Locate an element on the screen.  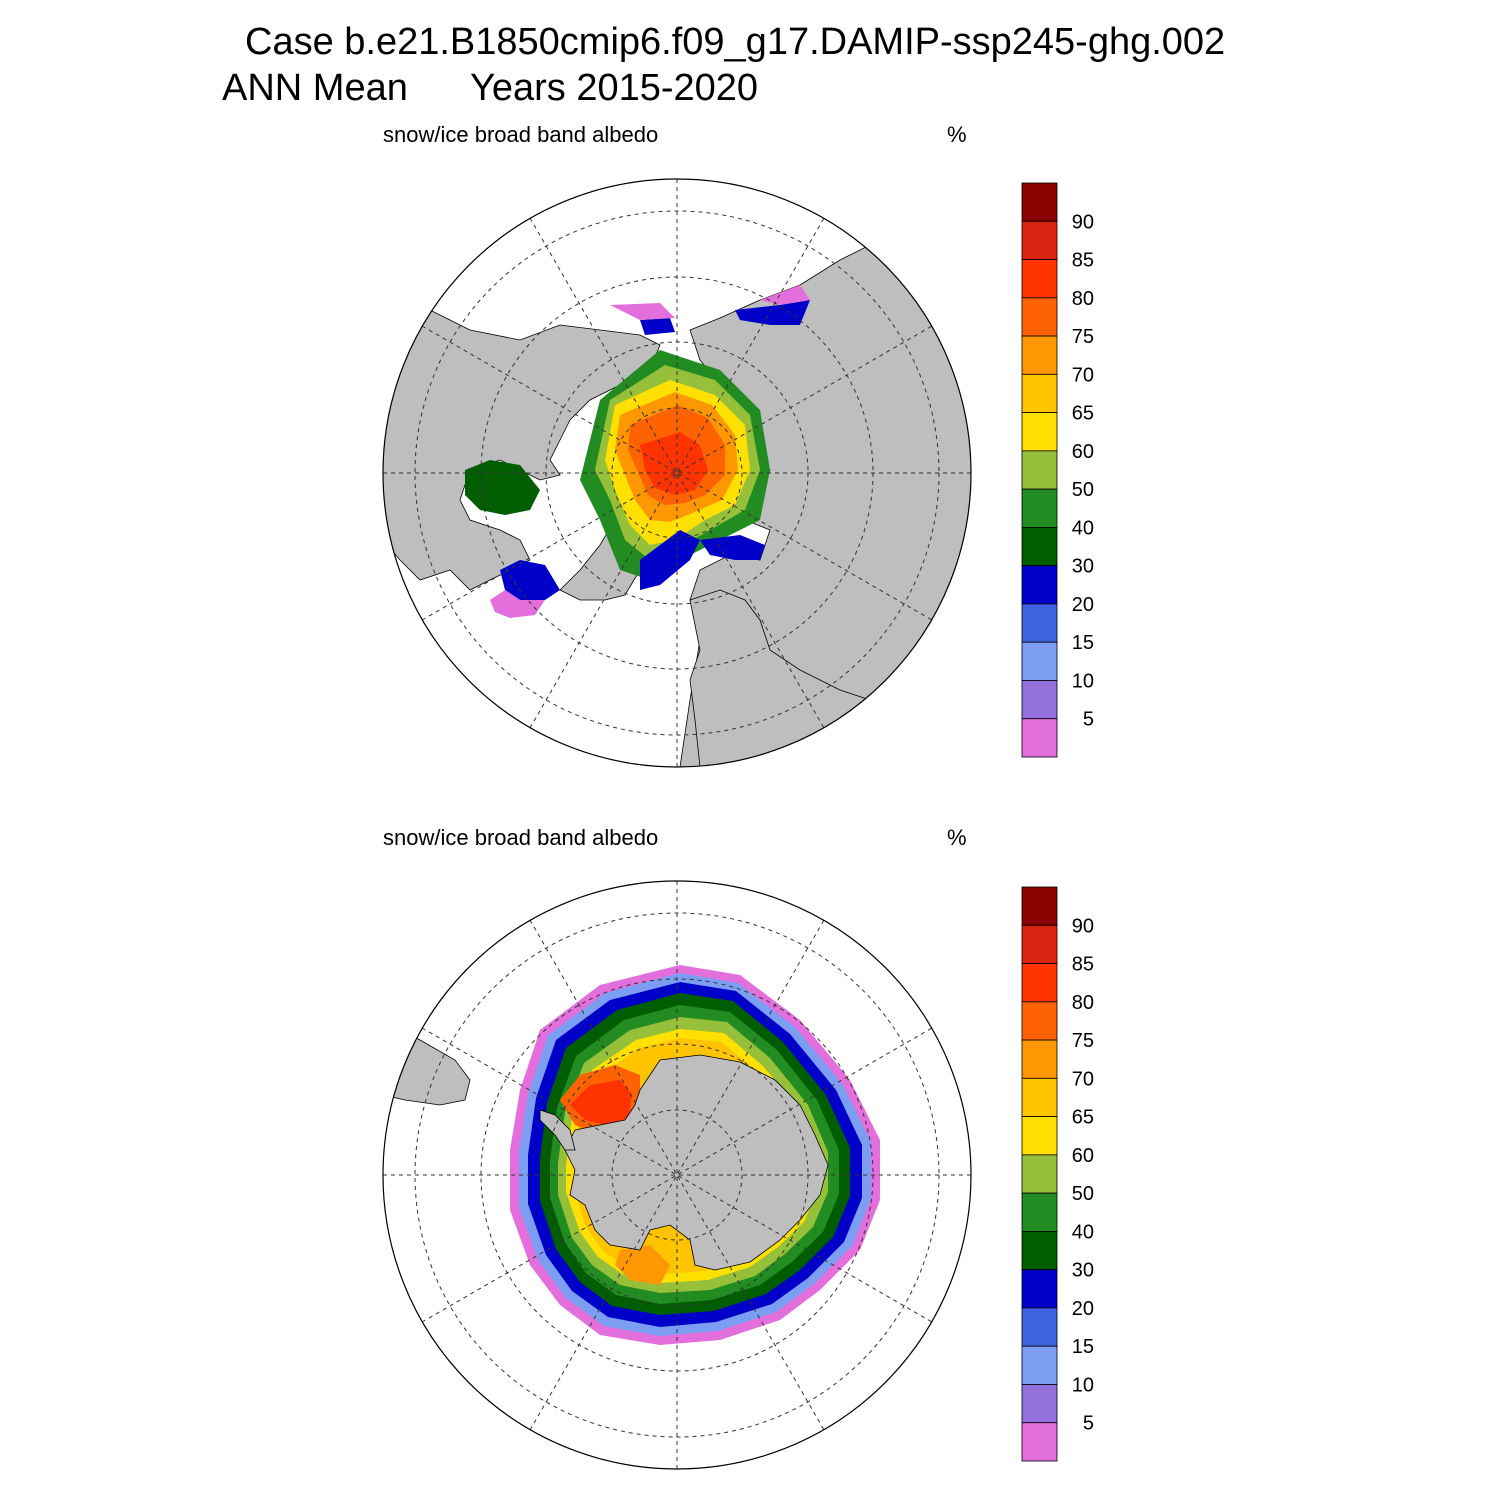
south-colorbar-tick-label: 65 is located at coordinates (1083, 1118).